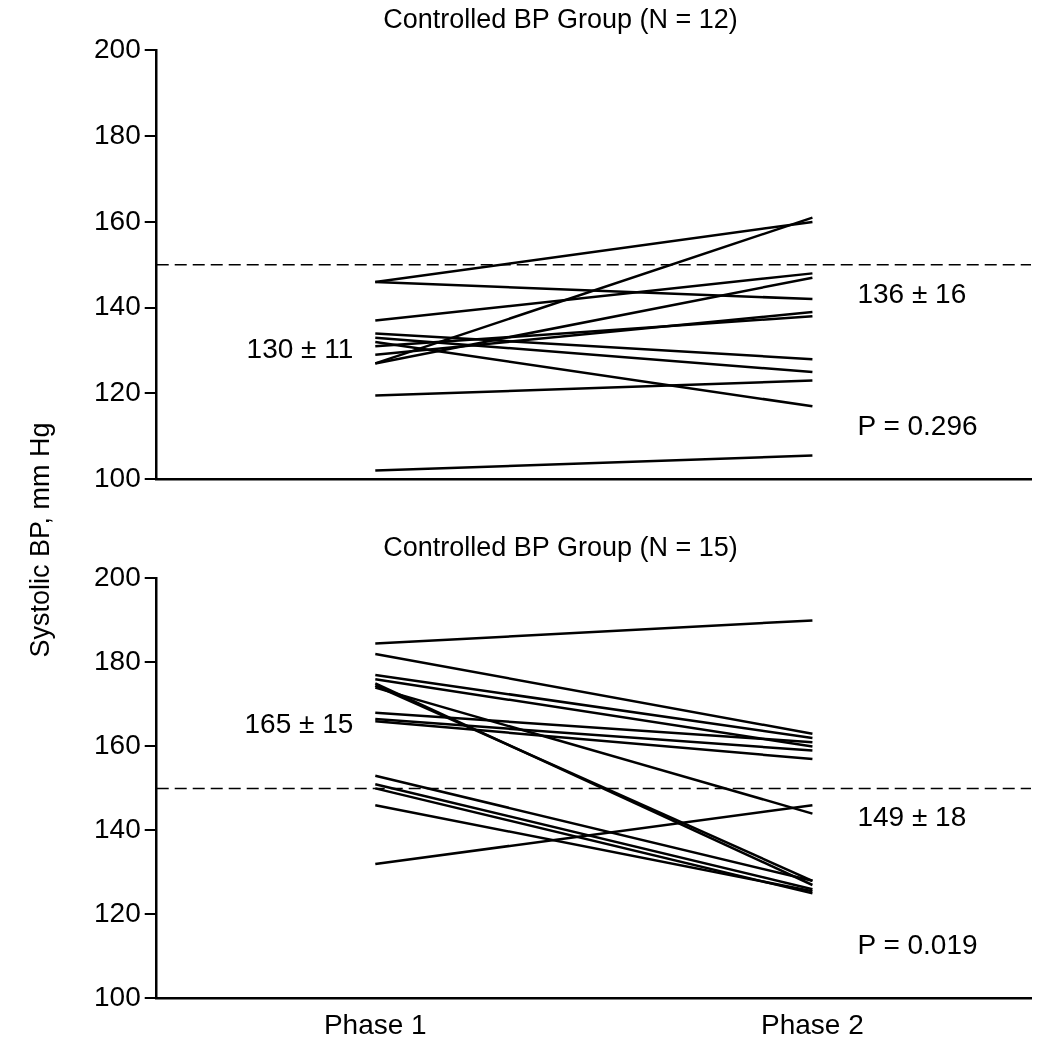  What do you see at coordinates (299, 724) in the screenshot?
I see `annotation: 165 ± 15` at bounding box center [299, 724].